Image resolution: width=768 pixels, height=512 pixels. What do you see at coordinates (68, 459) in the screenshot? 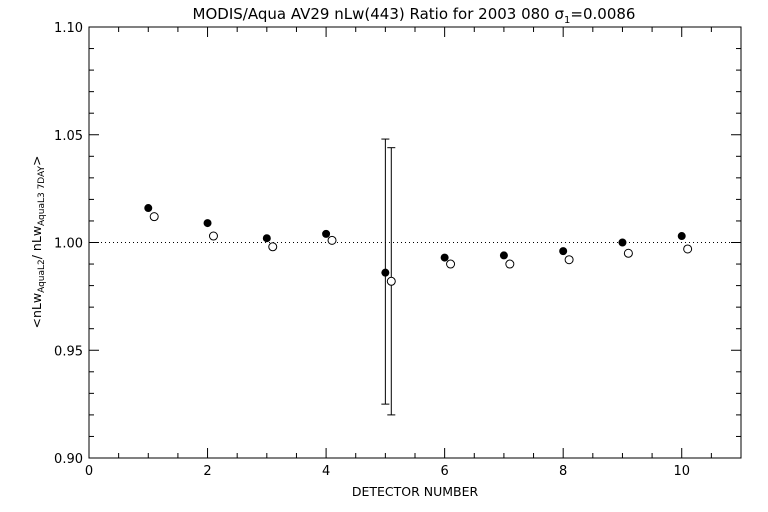
I see `y-tick-label: 0.90` at bounding box center [68, 459].